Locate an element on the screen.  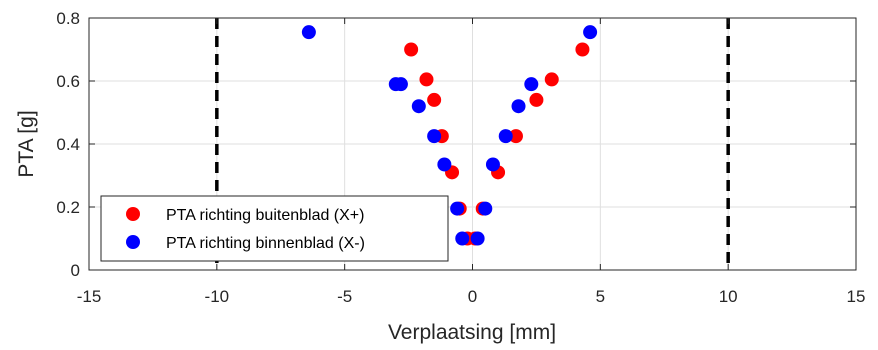
x-tick-label: 5 is located at coordinates (600, 296).